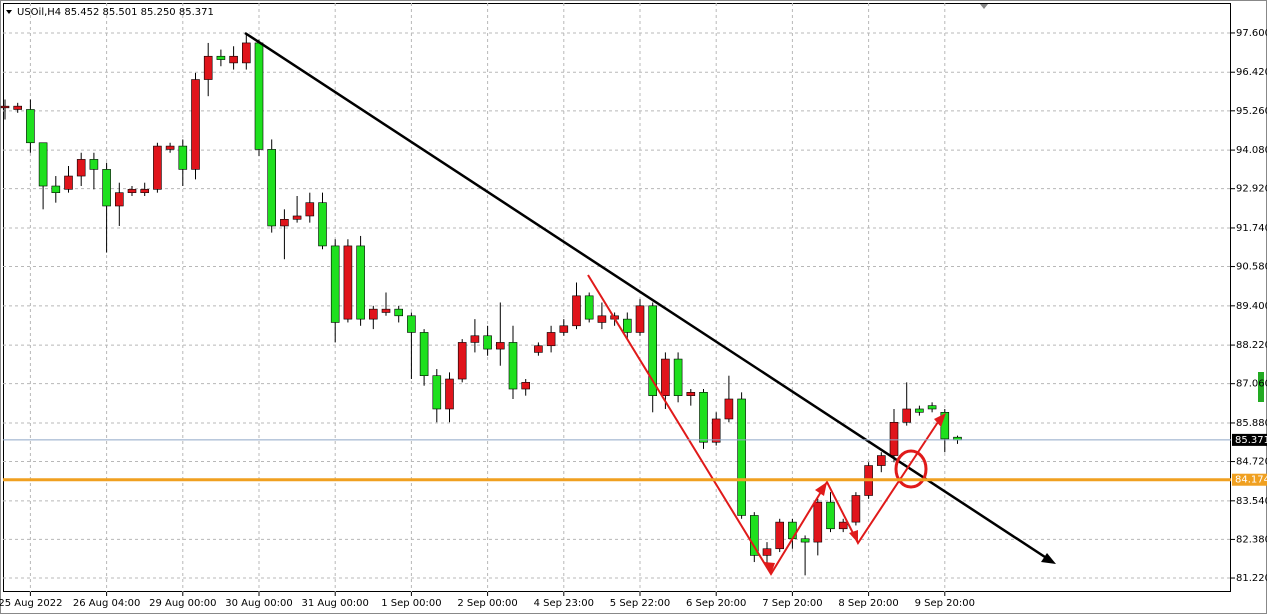 The image size is (1267, 614). What do you see at coordinates (106, 603) in the screenshot?
I see `x-tick-label: 26 Aug 04:00` at bounding box center [106, 603].